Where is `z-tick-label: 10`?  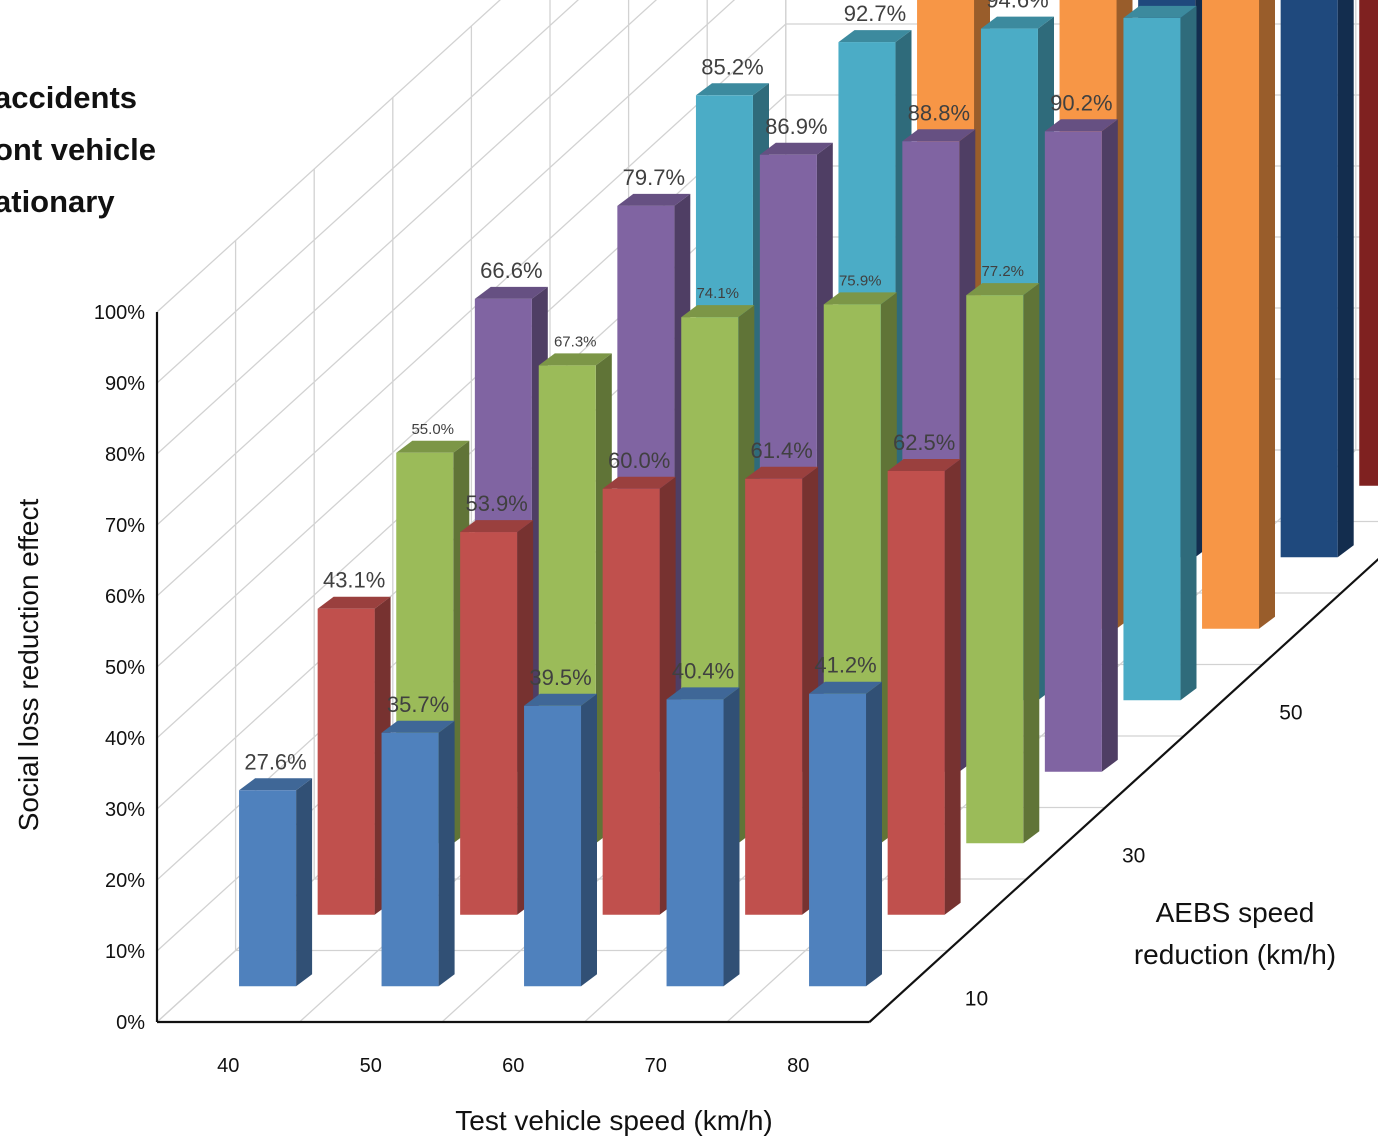 z-tick-label: 10 is located at coordinates (976, 998).